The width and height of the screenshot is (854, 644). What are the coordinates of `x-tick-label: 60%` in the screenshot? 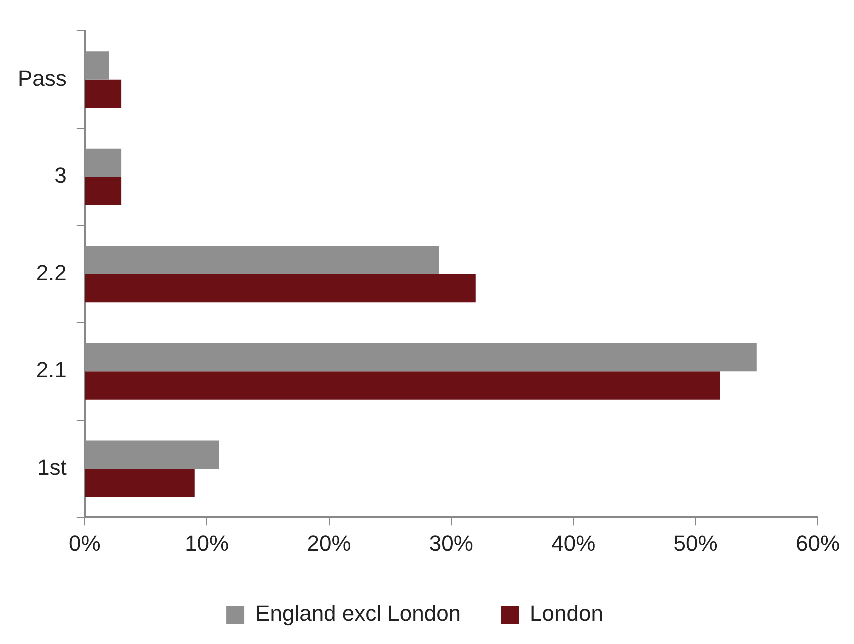 It's located at (818, 543).